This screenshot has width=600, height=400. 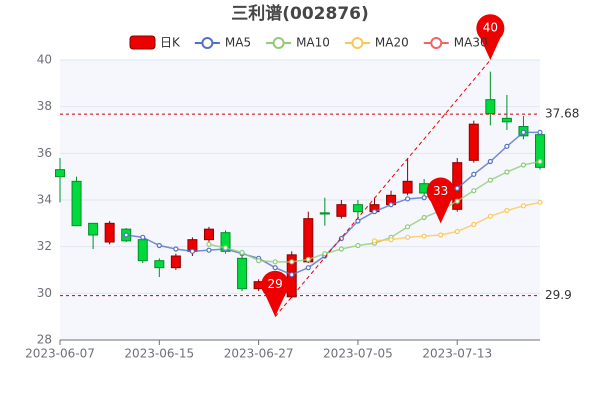 What do you see at coordinates (392, 43) in the screenshot?
I see `legend-label: MA20` at bounding box center [392, 43].